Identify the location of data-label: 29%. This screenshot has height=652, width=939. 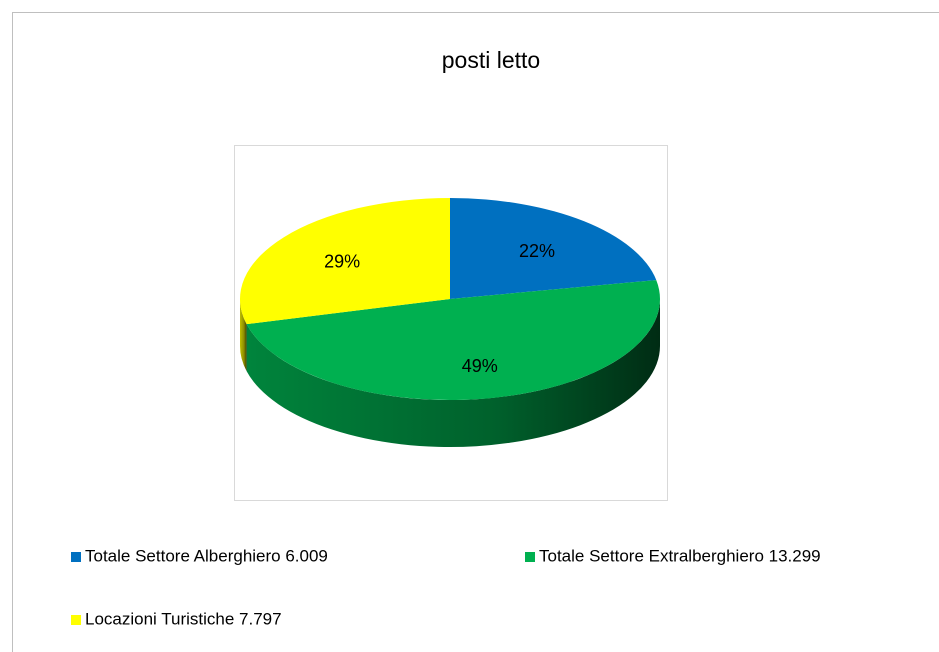
(342, 262).